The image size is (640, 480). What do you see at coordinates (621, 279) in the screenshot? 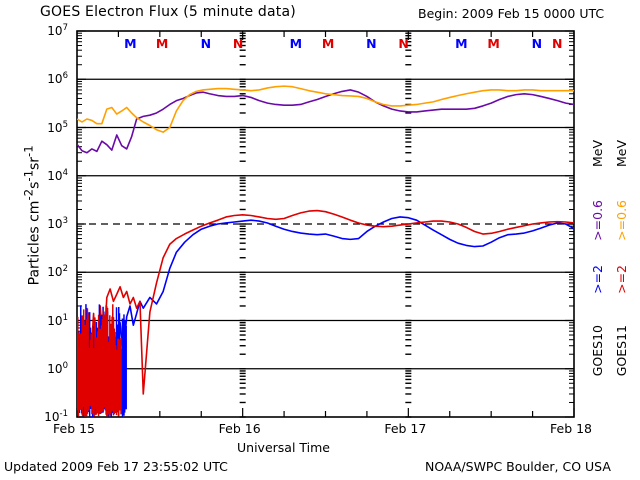
I see `legend-goes11-2mev: >=2` at bounding box center [621, 279].